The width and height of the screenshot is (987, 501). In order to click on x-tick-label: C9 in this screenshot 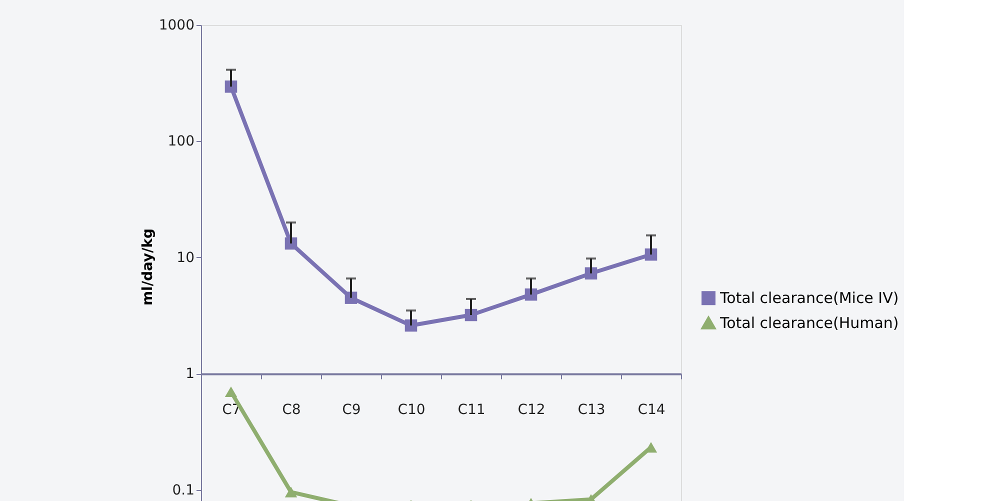, I will do `click(351, 410)`.